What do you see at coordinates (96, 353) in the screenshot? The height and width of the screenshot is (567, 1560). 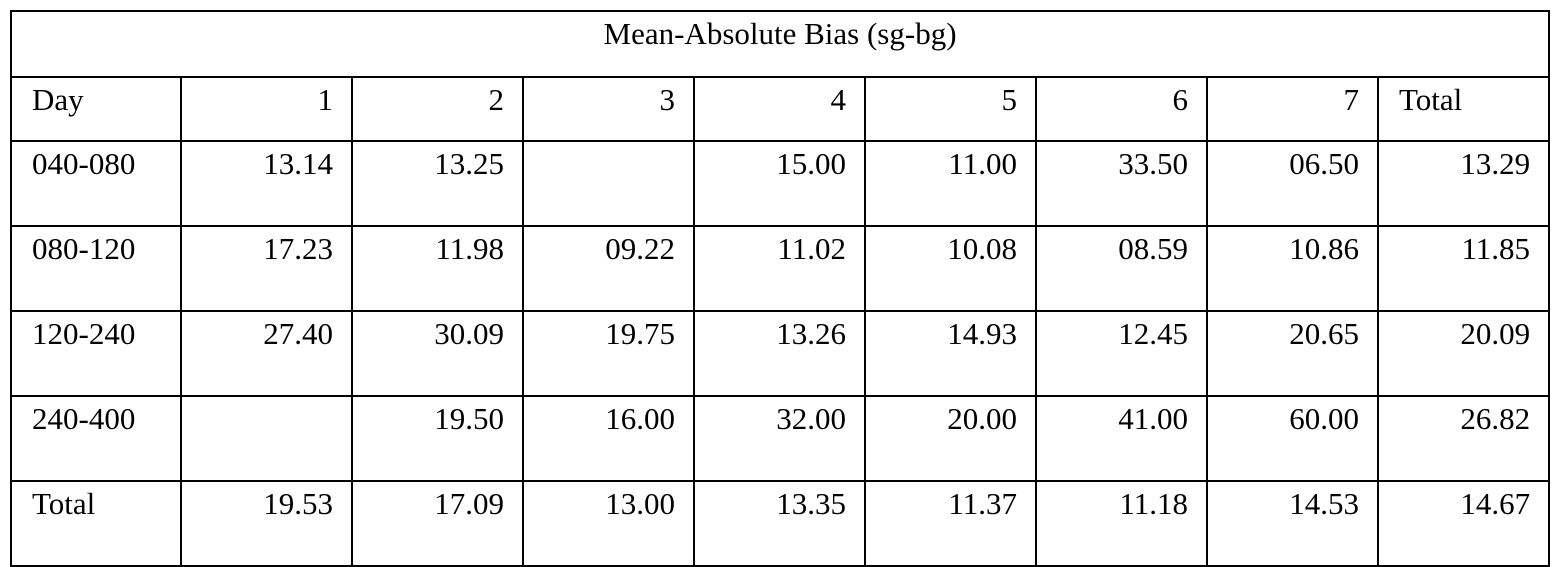 I see `row-label: 120-240` at bounding box center [96, 353].